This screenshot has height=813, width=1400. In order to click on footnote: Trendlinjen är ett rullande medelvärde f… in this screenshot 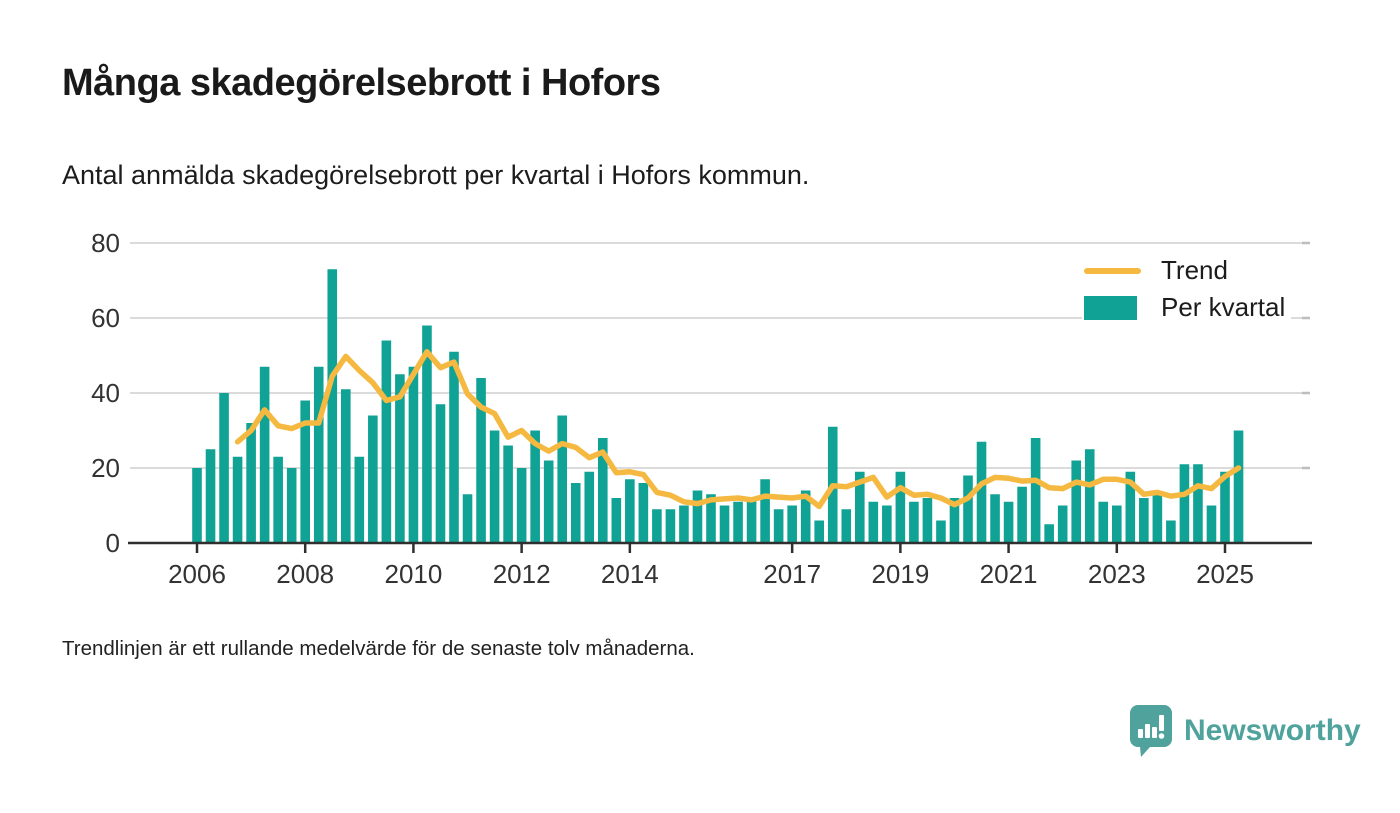, I will do `click(378, 648)`.